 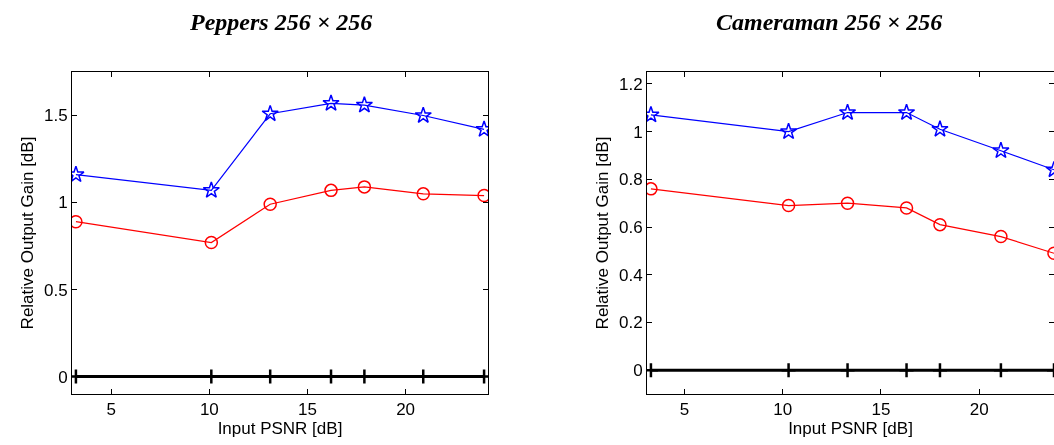 What do you see at coordinates (829, 22) in the screenshot?
I see `chart-title: Cameraman 256 × 256` at bounding box center [829, 22].